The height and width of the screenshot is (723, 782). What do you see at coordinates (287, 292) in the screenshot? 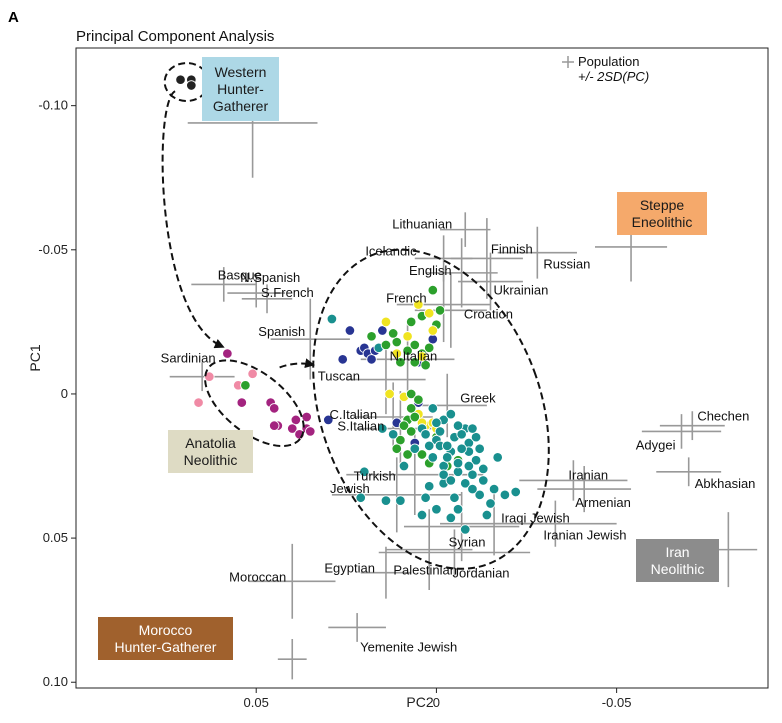
I see `label-s-french: S.French` at bounding box center [287, 292].